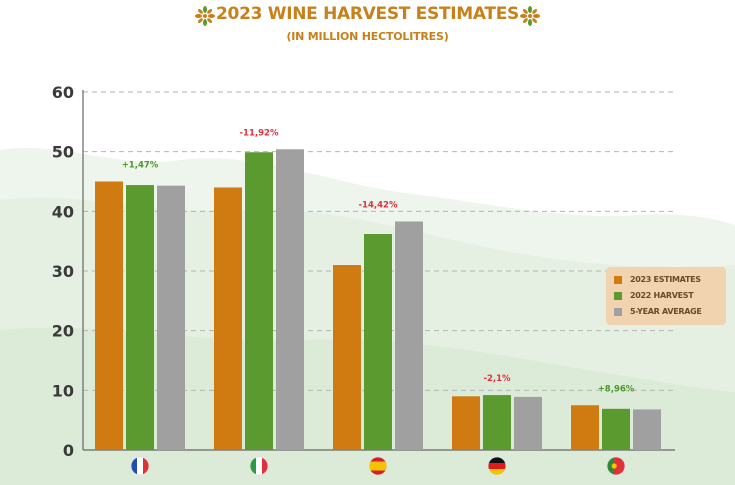 The width and height of the screenshot is (735, 485). I want to click on chart-title: 2023 WINE HARVEST ESTIMATES, so click(367, 14).